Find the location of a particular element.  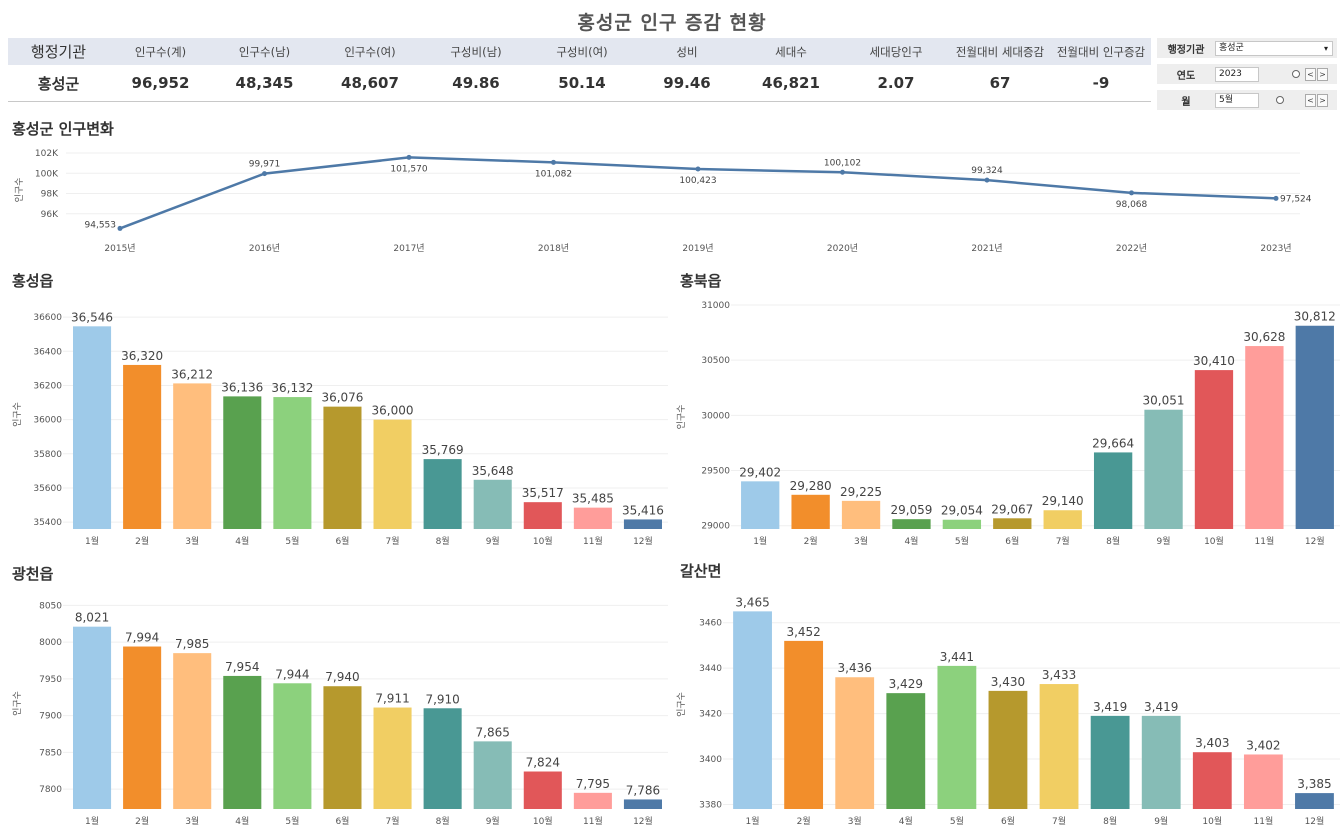

chevron-down-icon: ▾ is located at coordinates (1325, 48).